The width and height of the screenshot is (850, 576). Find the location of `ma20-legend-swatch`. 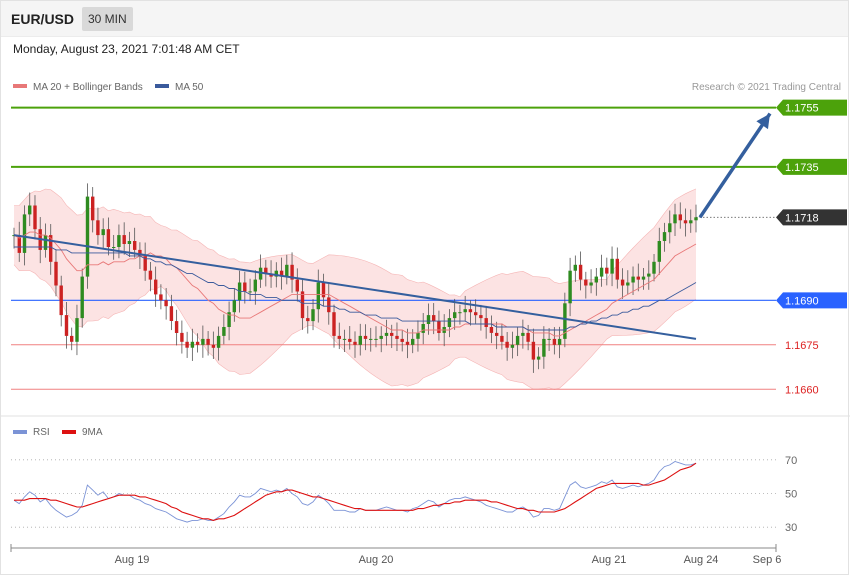

ma20-legend-swatch is located at coordinates (20, 86).